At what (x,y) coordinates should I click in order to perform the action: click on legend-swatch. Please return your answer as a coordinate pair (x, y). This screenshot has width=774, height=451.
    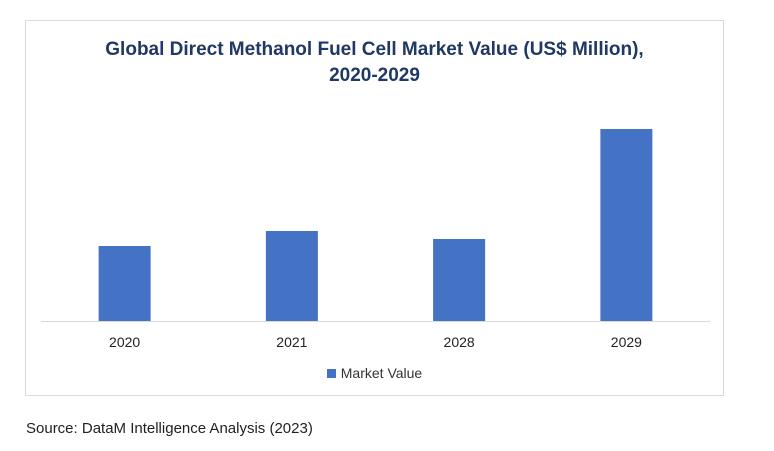
    Looking at the image, I should click on (331, 373).